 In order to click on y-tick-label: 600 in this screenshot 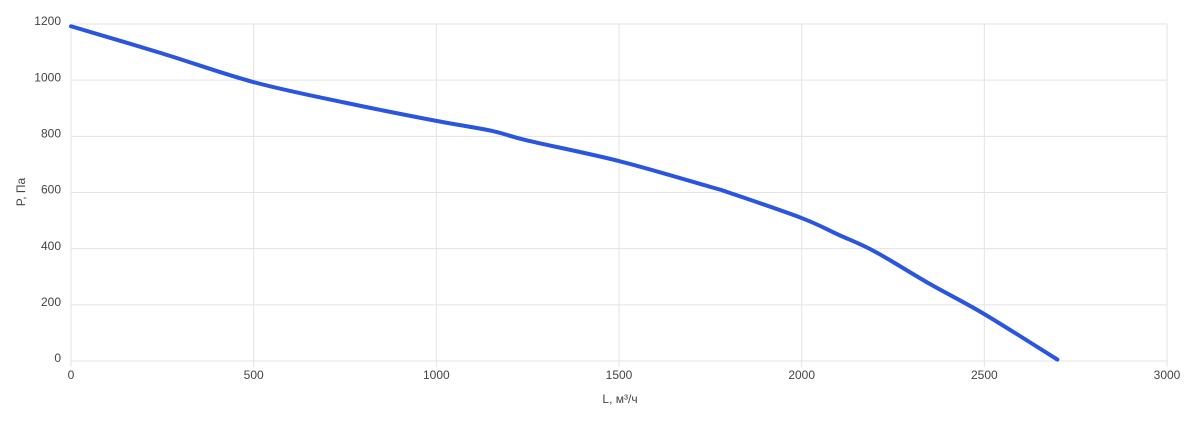, I will do `click(51, 190)`.